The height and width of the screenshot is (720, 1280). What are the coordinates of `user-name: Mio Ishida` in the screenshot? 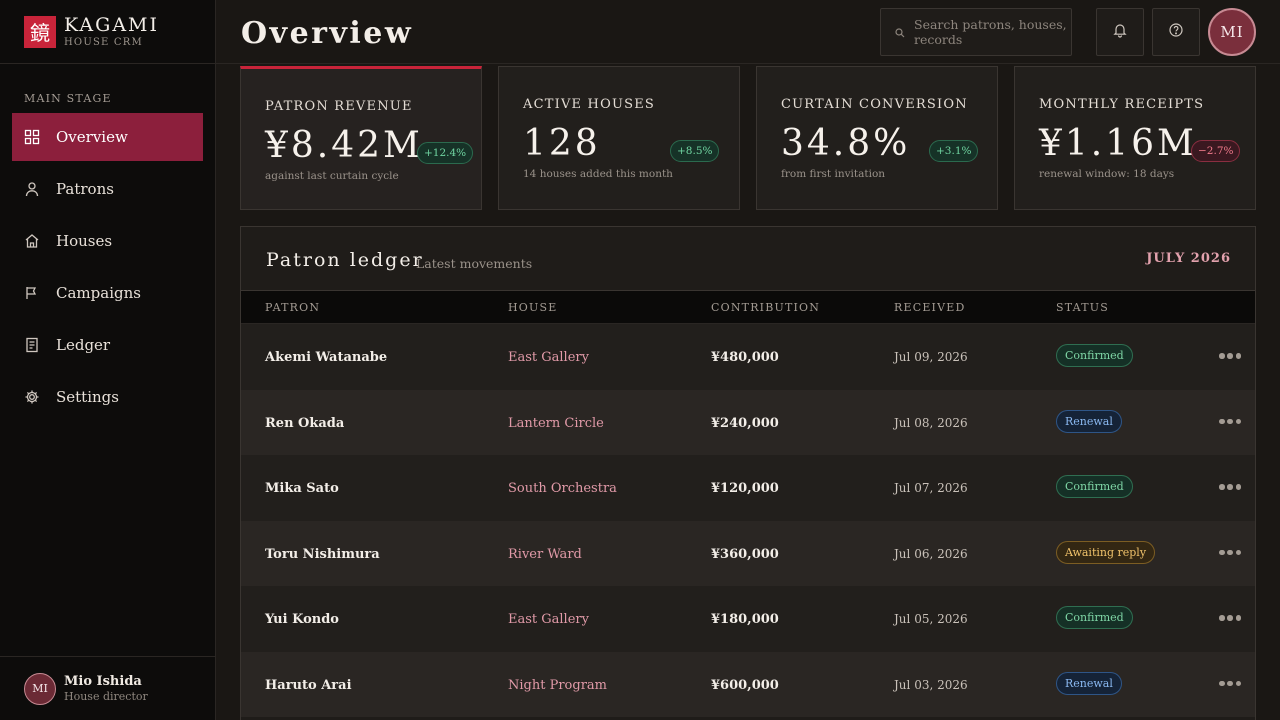 It's located at (103, 681).